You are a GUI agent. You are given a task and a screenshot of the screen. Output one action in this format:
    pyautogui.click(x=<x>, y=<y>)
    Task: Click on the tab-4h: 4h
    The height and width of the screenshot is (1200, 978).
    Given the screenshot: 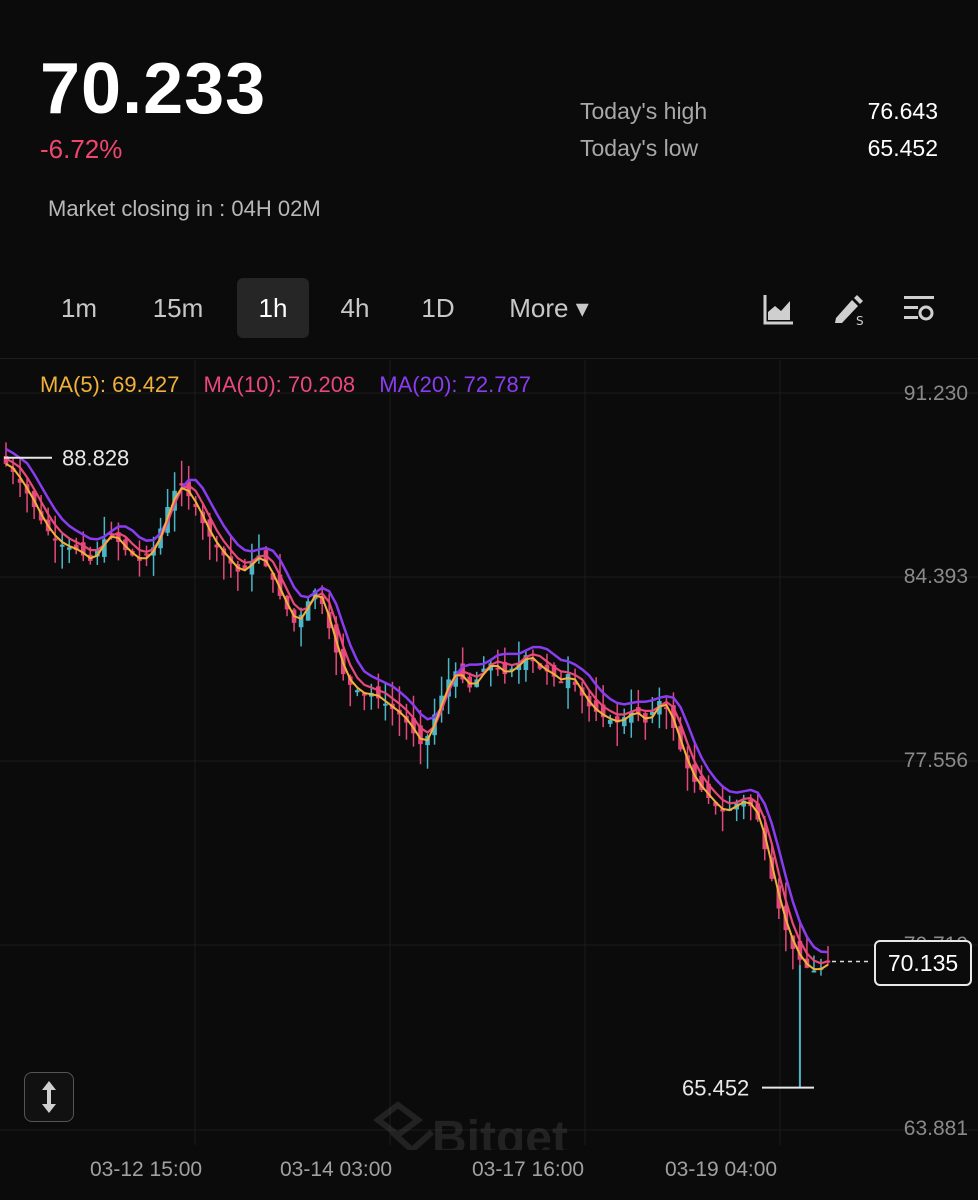 What is the action you would take?
    pyautogui.click(x=355, y=308)
    